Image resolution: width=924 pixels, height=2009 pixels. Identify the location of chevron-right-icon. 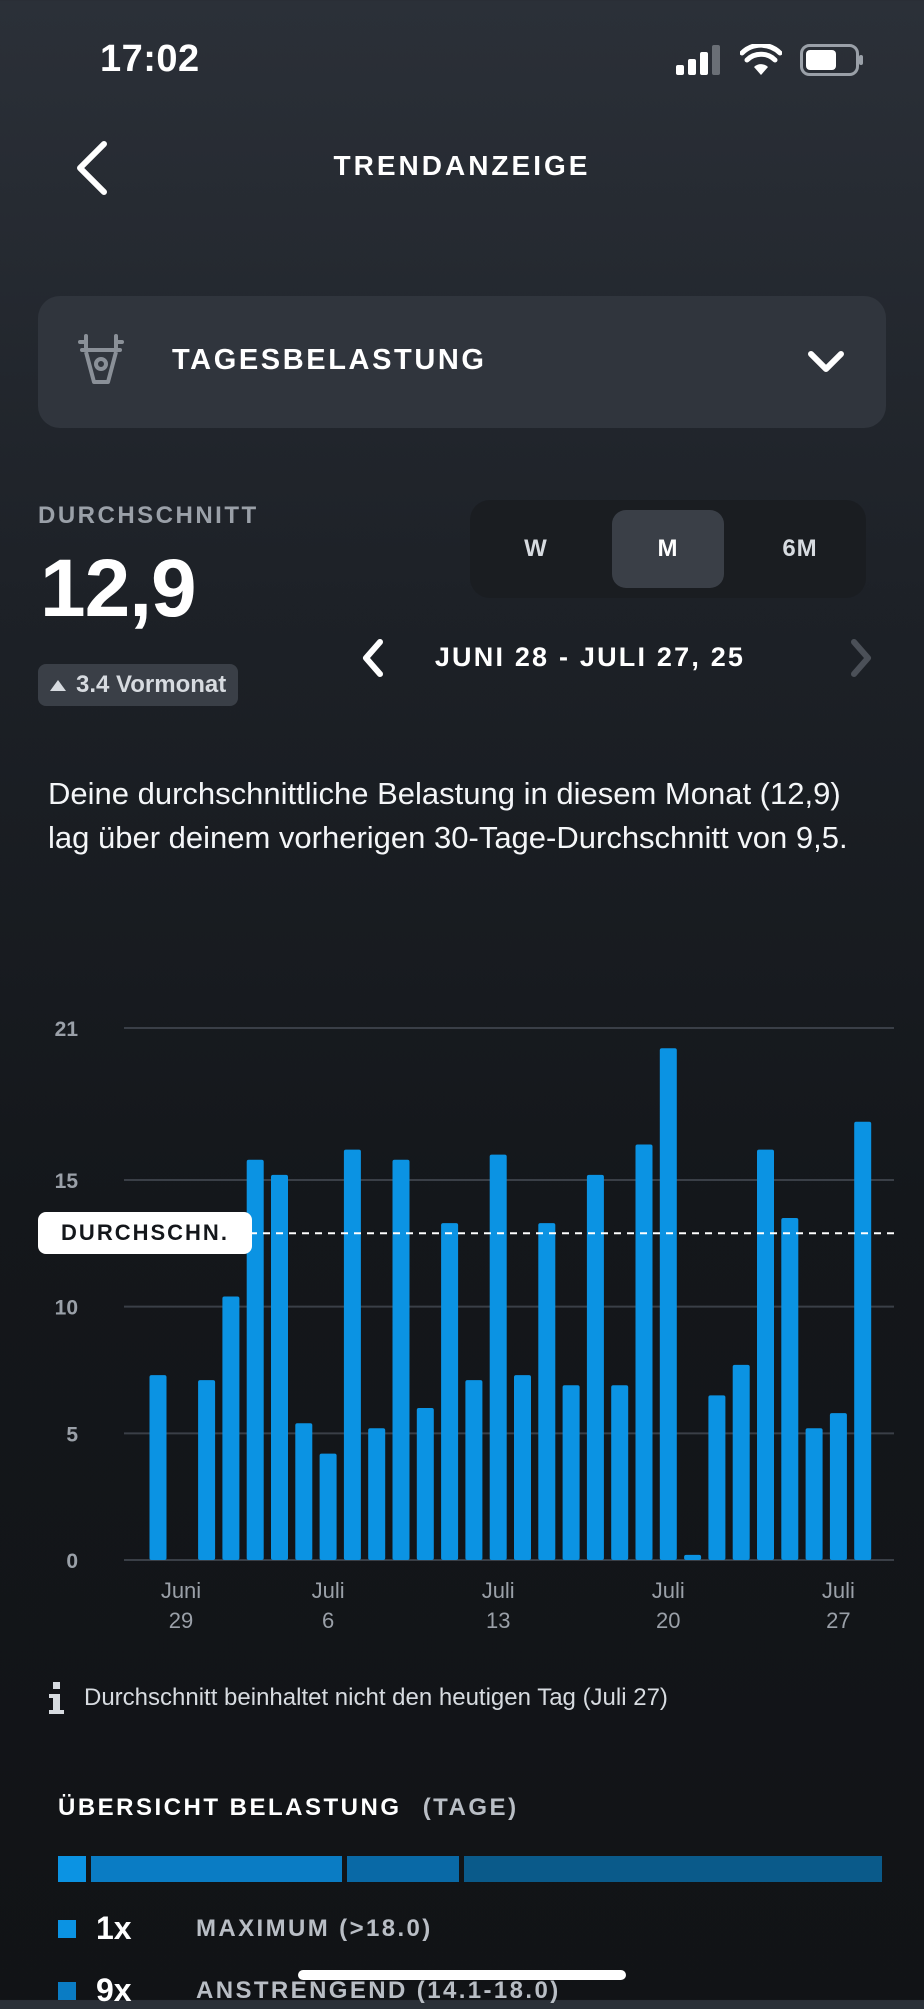
(861, 658).